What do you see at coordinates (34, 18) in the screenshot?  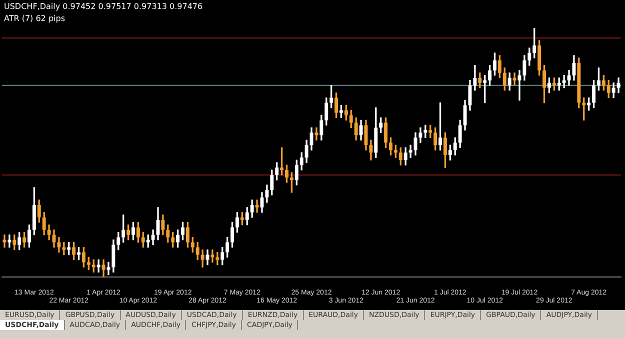 I see `text: ATR (7) 62 pips` at bounding box center [34, 18].